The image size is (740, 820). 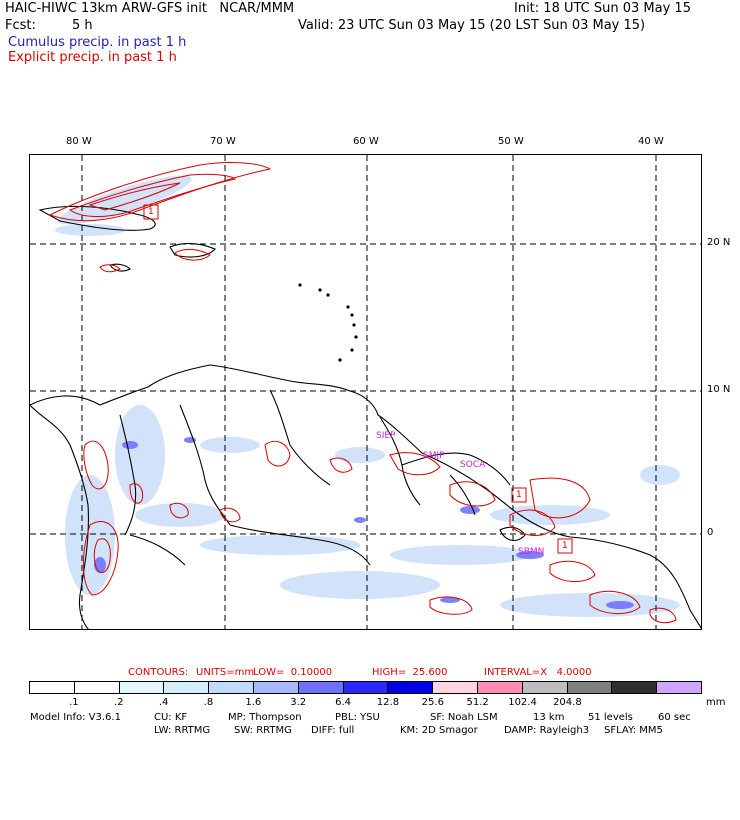 I want to click on islands, so click(x=328, y=322).